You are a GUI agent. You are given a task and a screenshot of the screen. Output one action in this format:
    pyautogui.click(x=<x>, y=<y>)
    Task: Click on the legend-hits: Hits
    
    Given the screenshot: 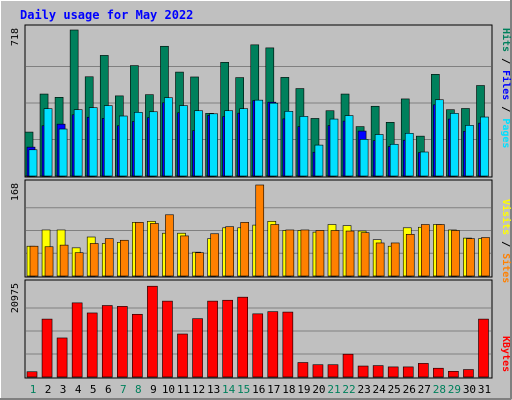 What is the action you would take?
    pyautogui.click(x=506, y=40)
    